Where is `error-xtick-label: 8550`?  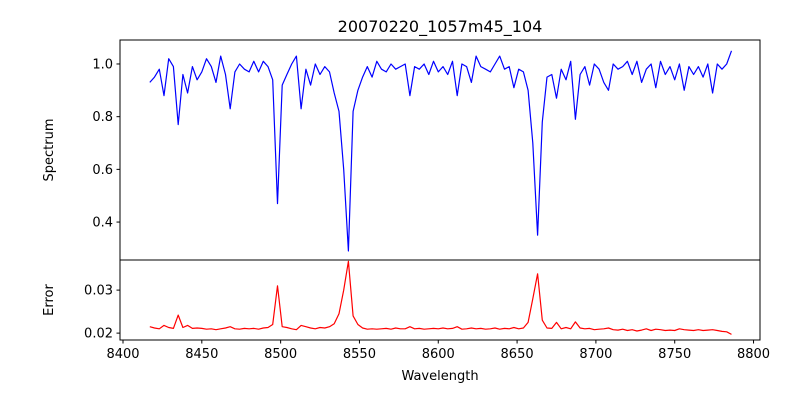 error-xtick-label: 8550 is located at coordinates (359, 354).